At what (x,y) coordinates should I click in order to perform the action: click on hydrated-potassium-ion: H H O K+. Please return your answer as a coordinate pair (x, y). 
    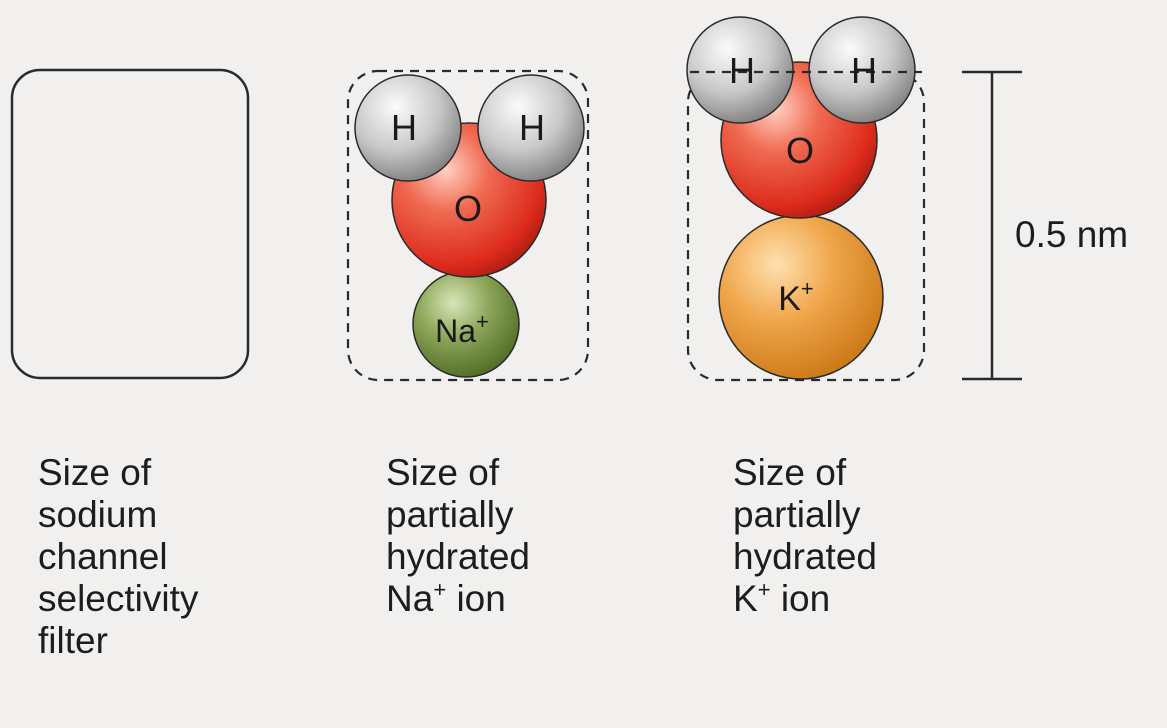
    Looking at the image, I should click on (806, 199).